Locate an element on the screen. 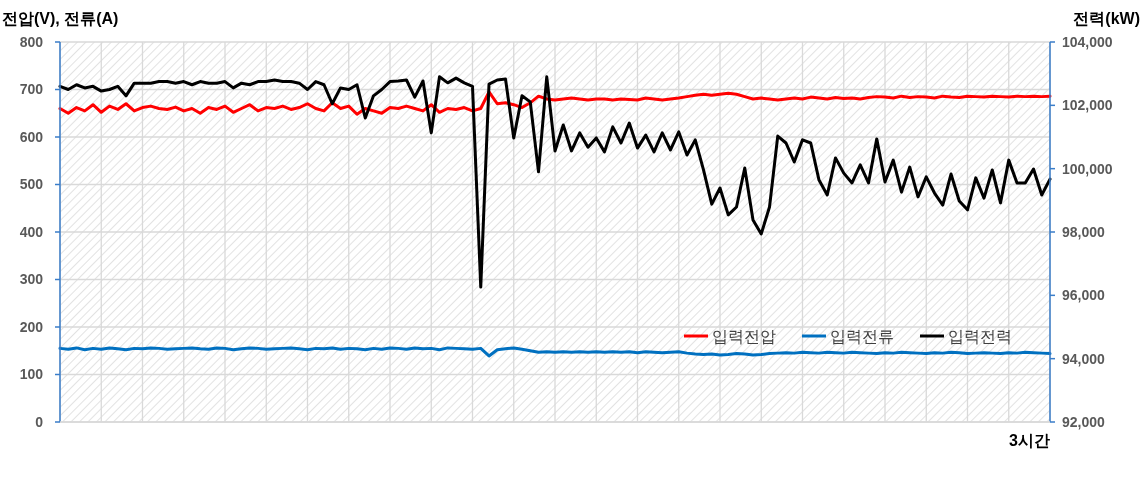 This screenshot has width=1147, height=481. y-tick-label: 500 is located at coordinates (31, 184).